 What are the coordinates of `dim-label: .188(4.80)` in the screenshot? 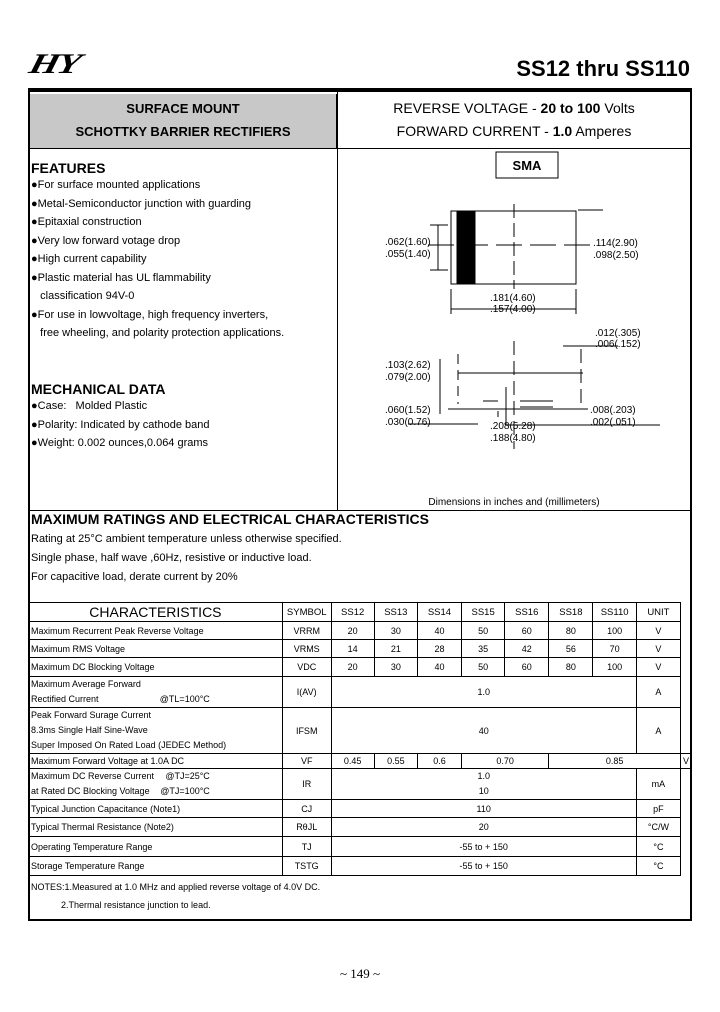 It's located at (513, 438).